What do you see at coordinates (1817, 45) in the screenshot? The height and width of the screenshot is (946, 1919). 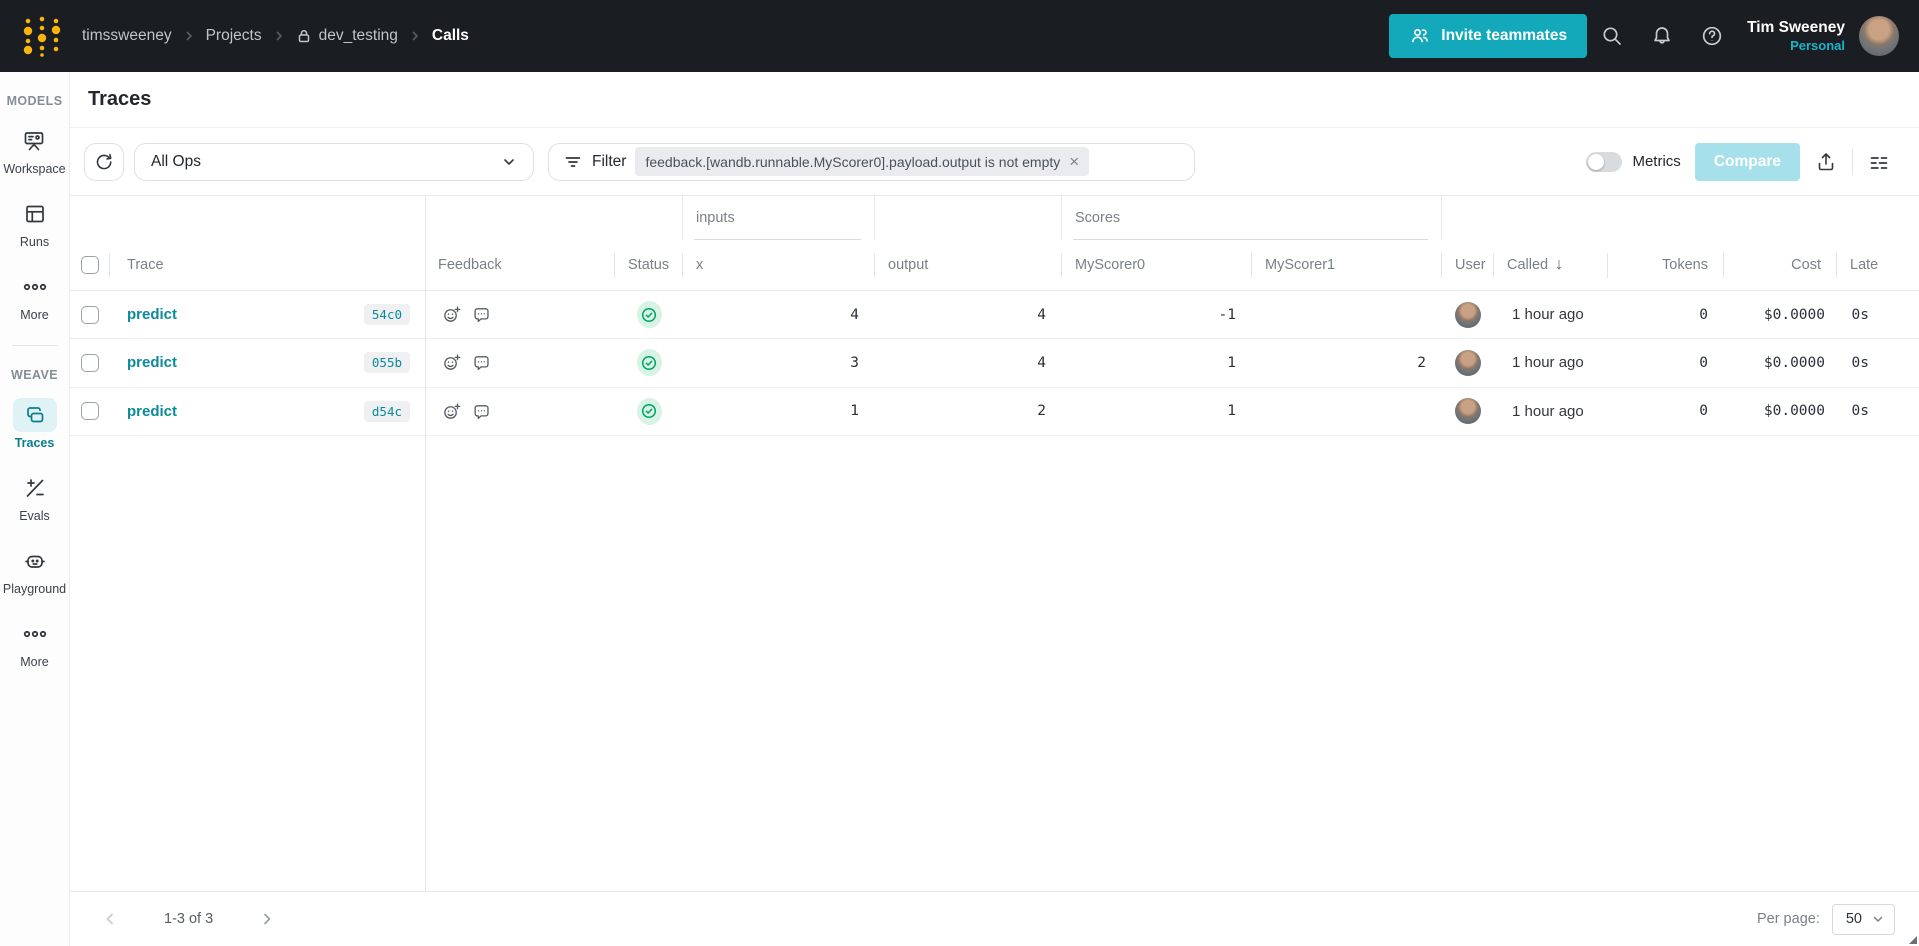 I see `user-scope: Personal` at bounding box center [1817, 45].